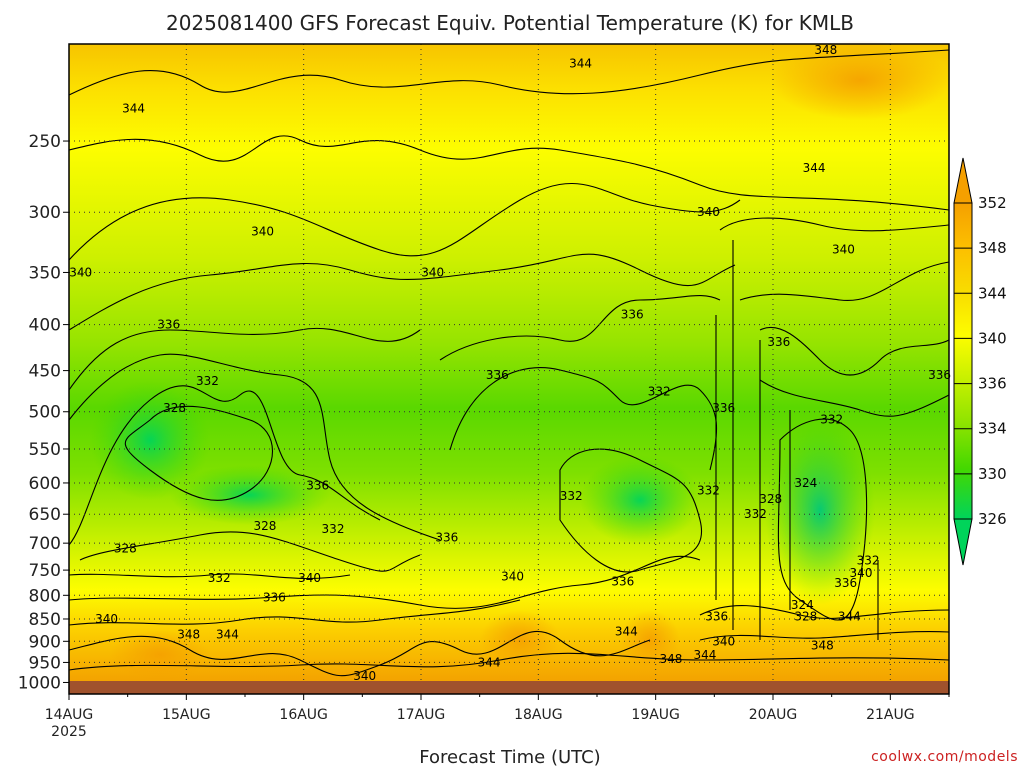 This screenshot has height=768, width=1024. Describe the element at coordinates (992, 248) in the screenshot. I see `colorbar-label: 348` at that location.